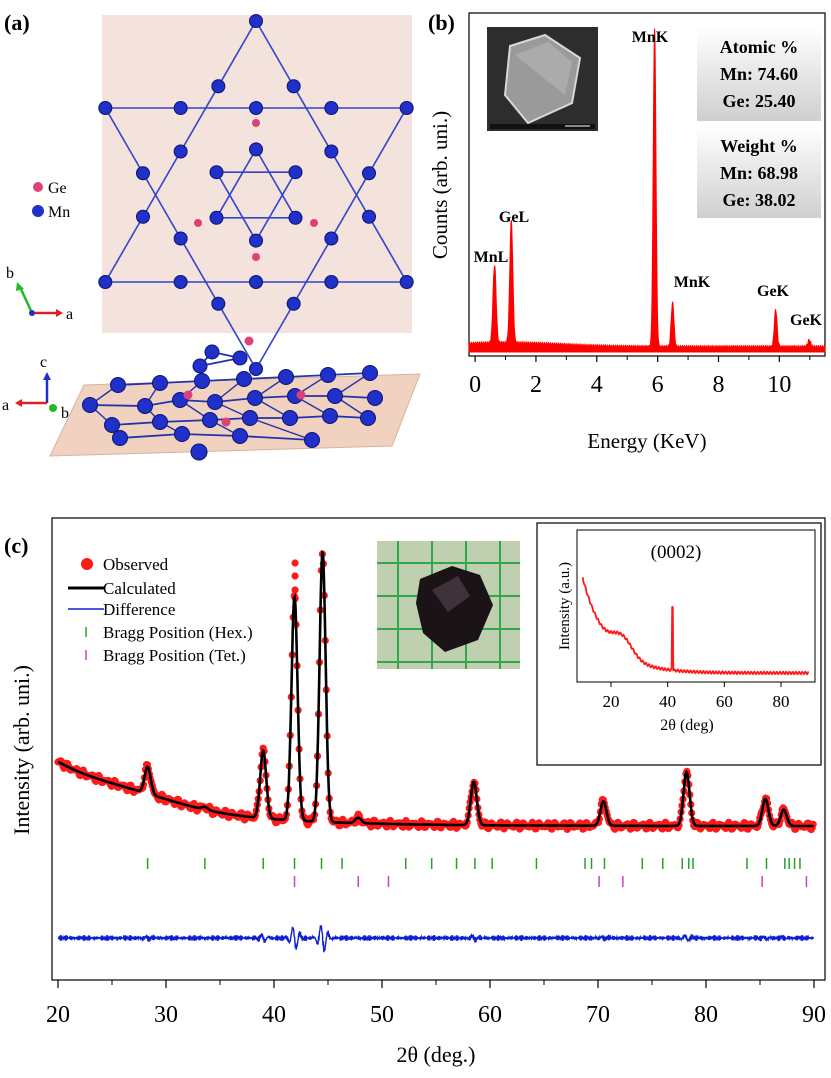 Image resolution: width=831 pixels, height=1078 pixels. What do you see at coordinates (759, 101) in the screenshot?
I see `atomic-ge: Ge: 25.40` at bounding box center [759, 101].